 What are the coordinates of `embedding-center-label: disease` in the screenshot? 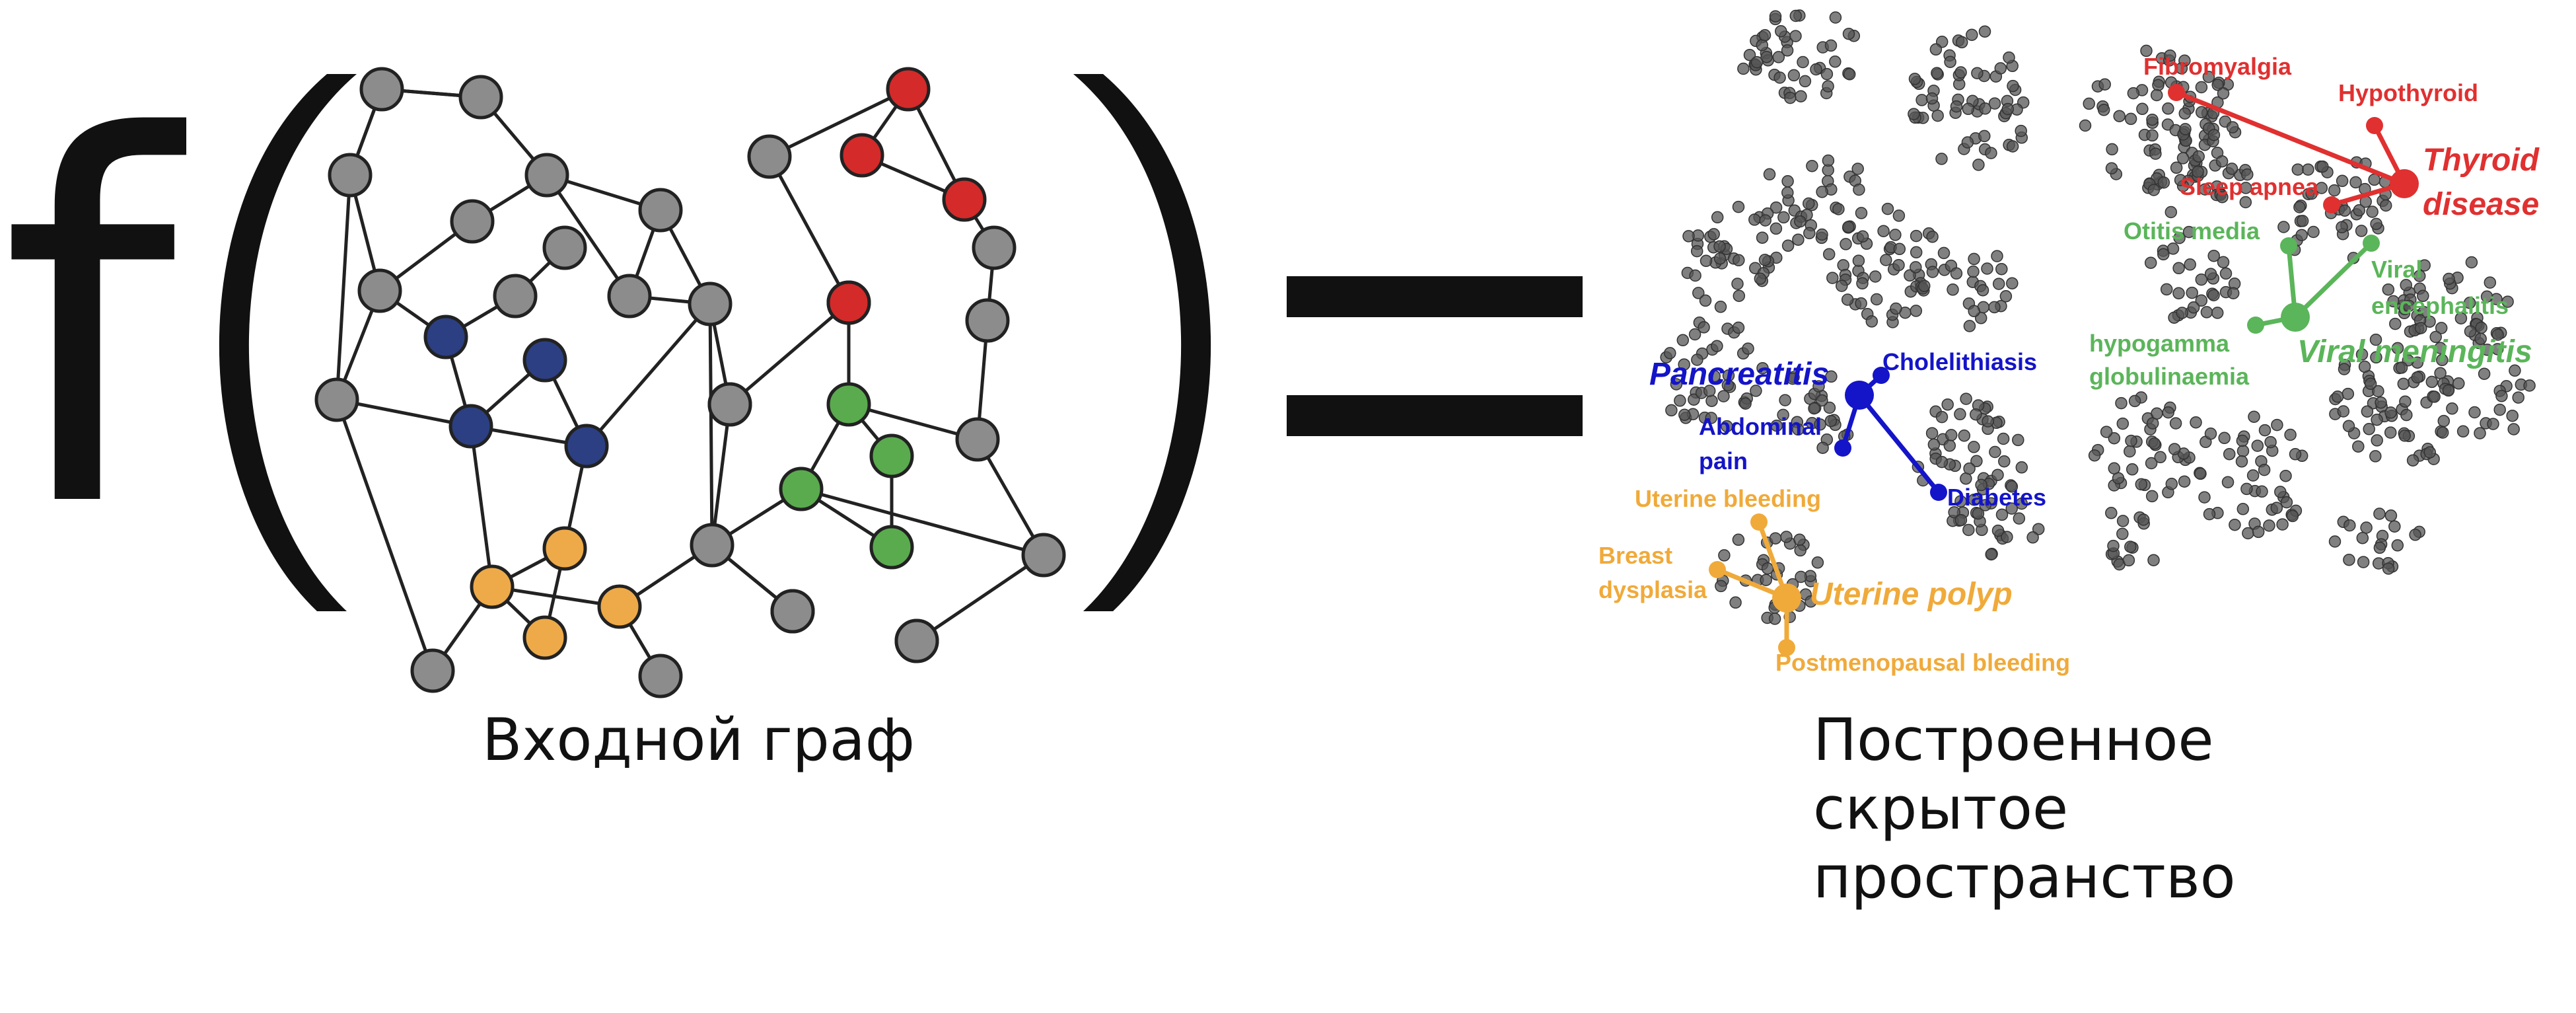 It's located at (2481, 205).